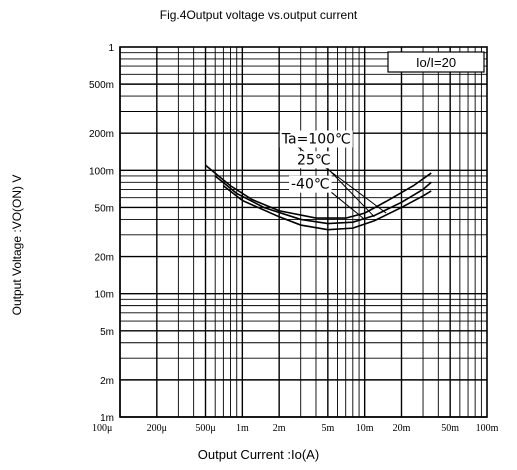 Image resolution: width=517 pixels, height=470 pixels. What do you see at coordinates (365, 428) in the screenshot?
I see `x-tick-label: 10m` at bounding box center [365, 428].